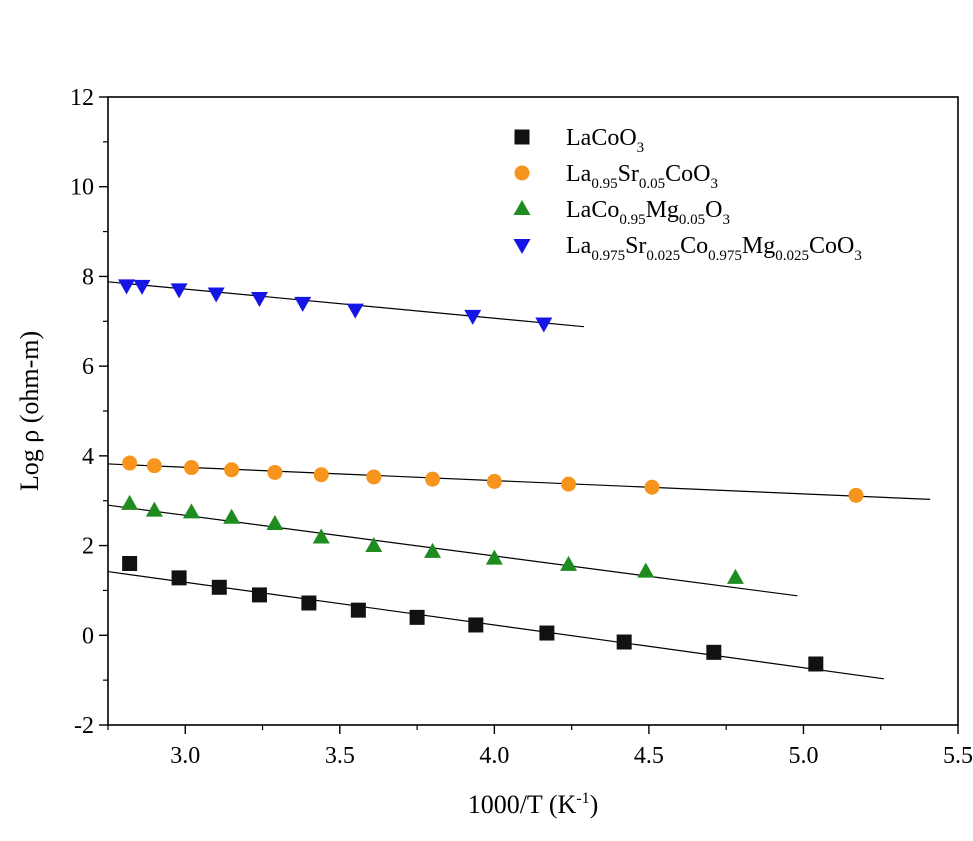  I want to click on y-tick-label: 12, so click(82, 98).